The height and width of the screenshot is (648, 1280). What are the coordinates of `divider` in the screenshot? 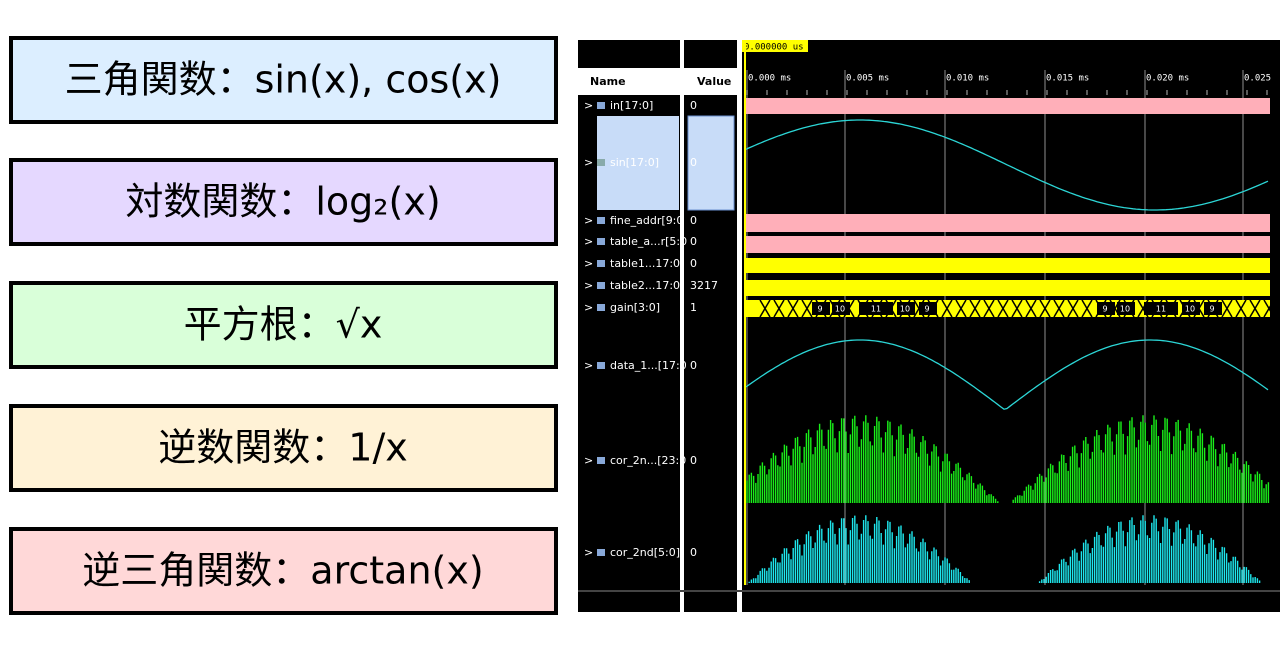 It's located at (929, 591).